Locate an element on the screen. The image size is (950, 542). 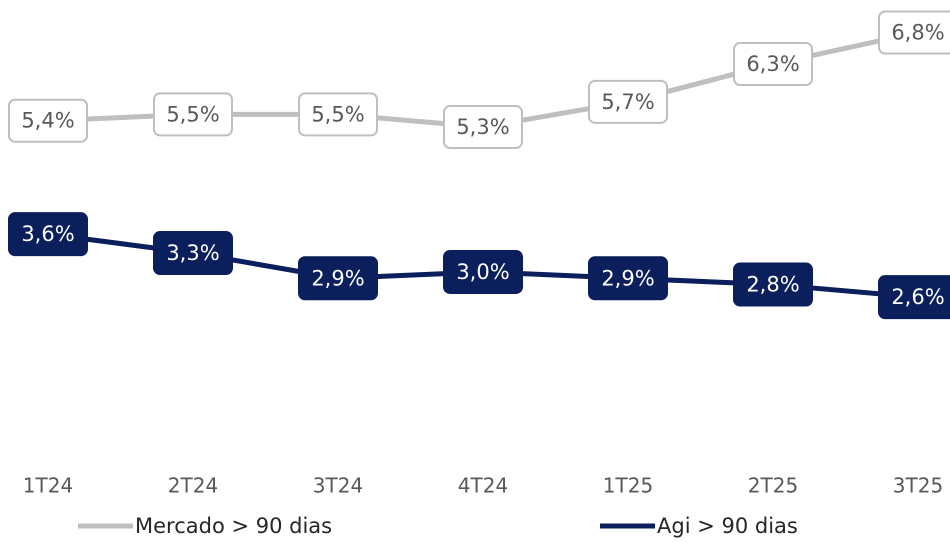
data-label: 5,4% is located at coordinates (47, 121).